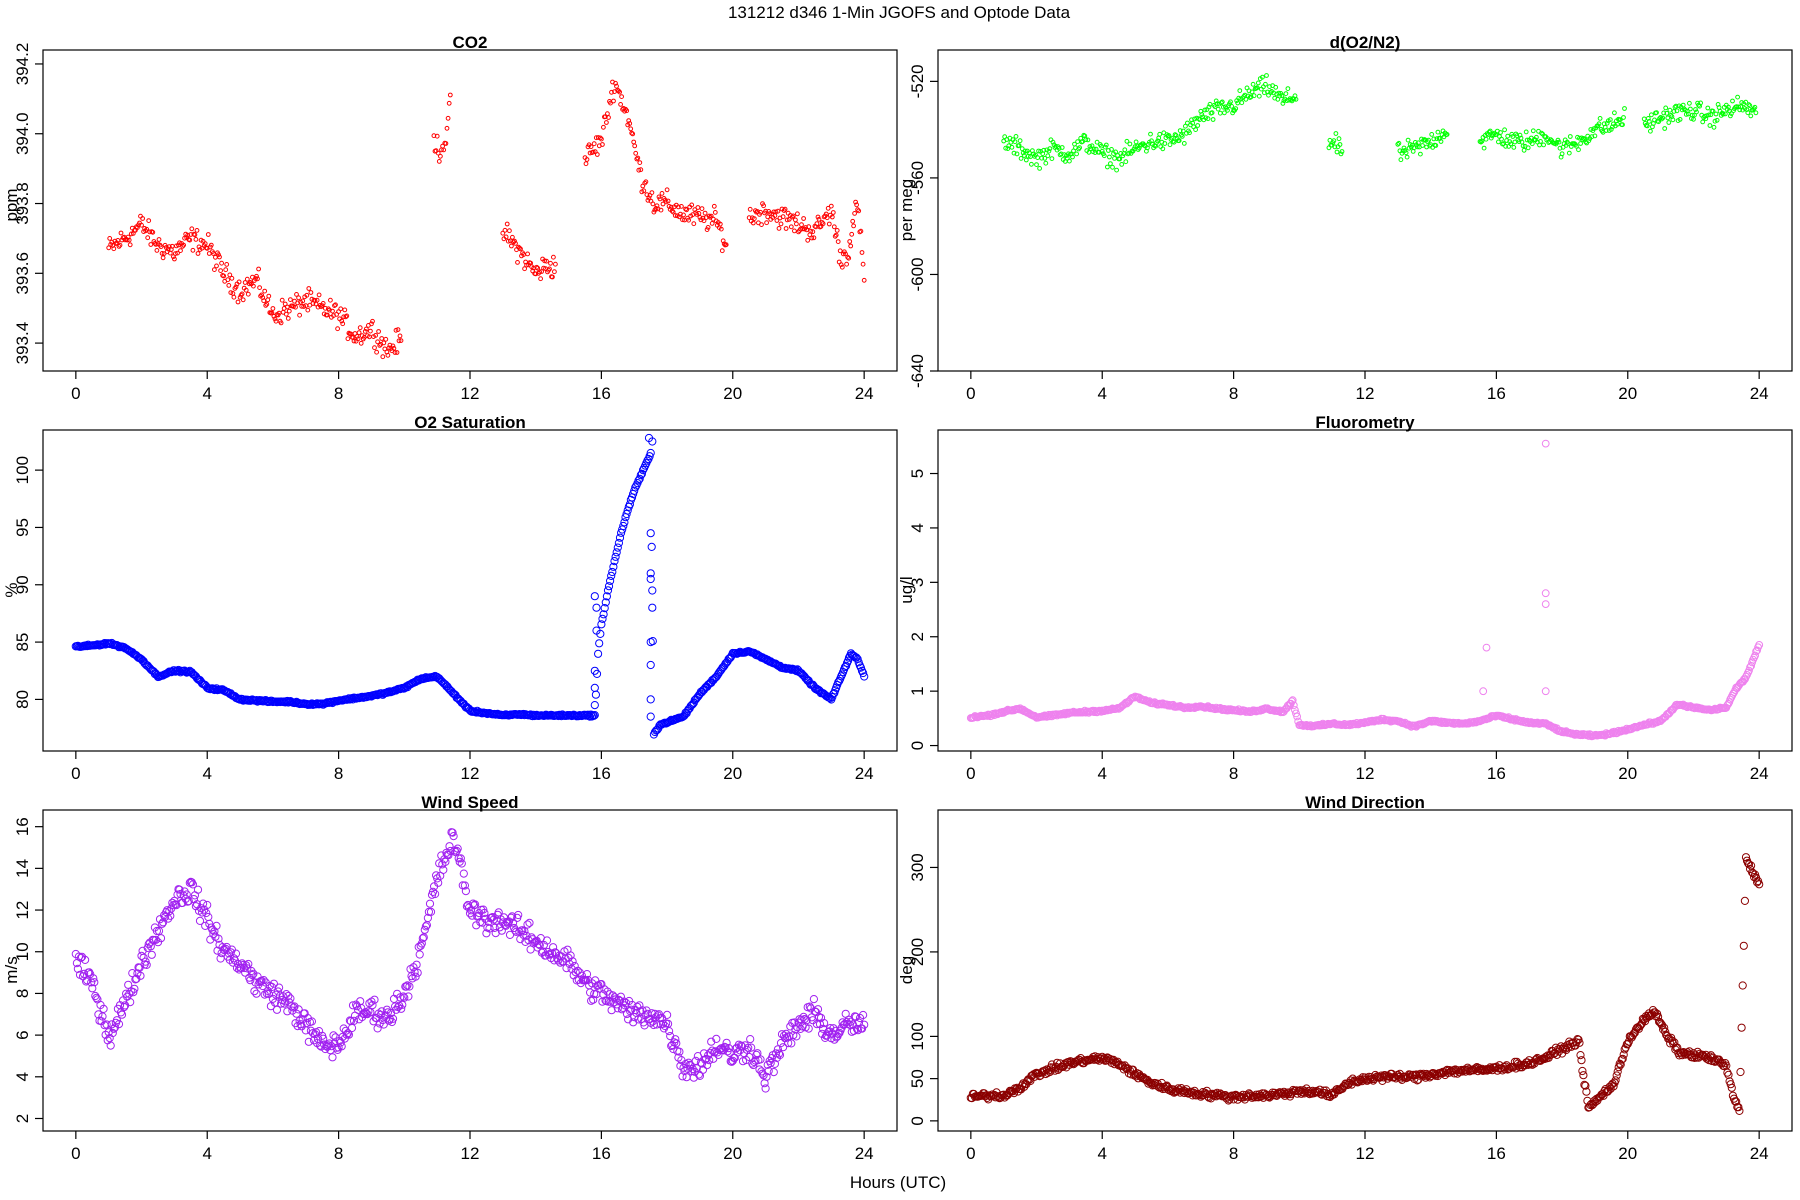  What do you see at coordinates (864, 1153) in the screenshot?
I see `x-tick-label: 24` at bounding box center [864, 1153].